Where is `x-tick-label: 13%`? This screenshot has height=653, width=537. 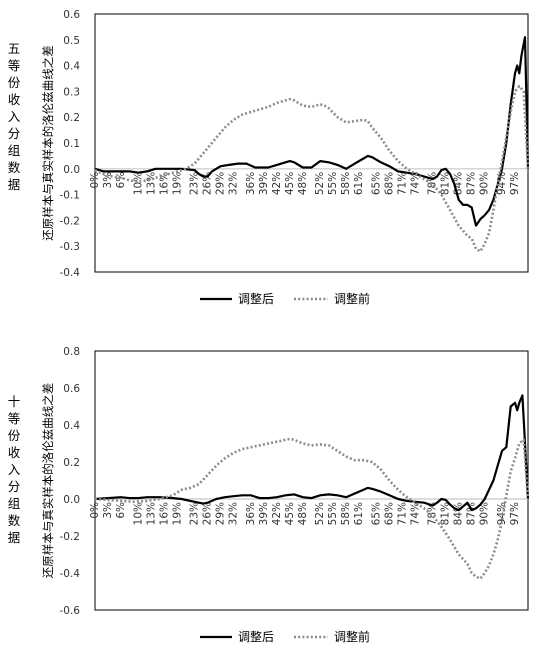 x-tick-label: 13% is located at coordinates (151, 183).